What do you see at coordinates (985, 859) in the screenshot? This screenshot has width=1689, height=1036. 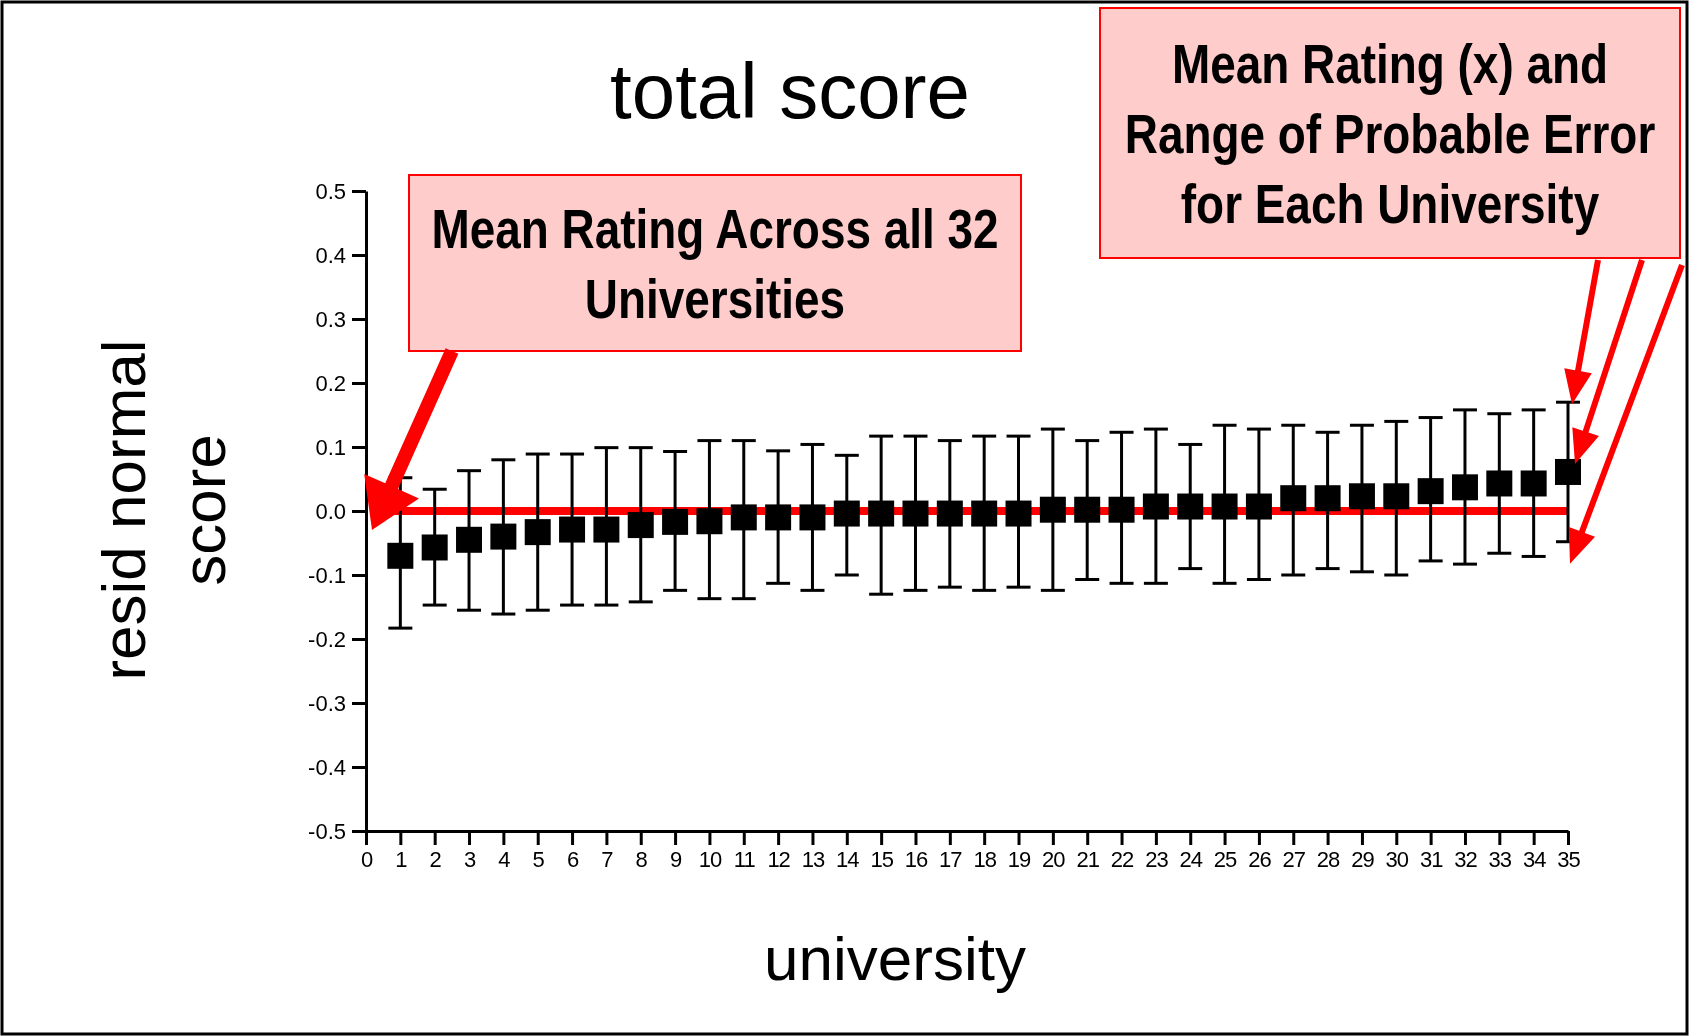 I see `x-tick-label: 18` at bounding box center [985, 859].